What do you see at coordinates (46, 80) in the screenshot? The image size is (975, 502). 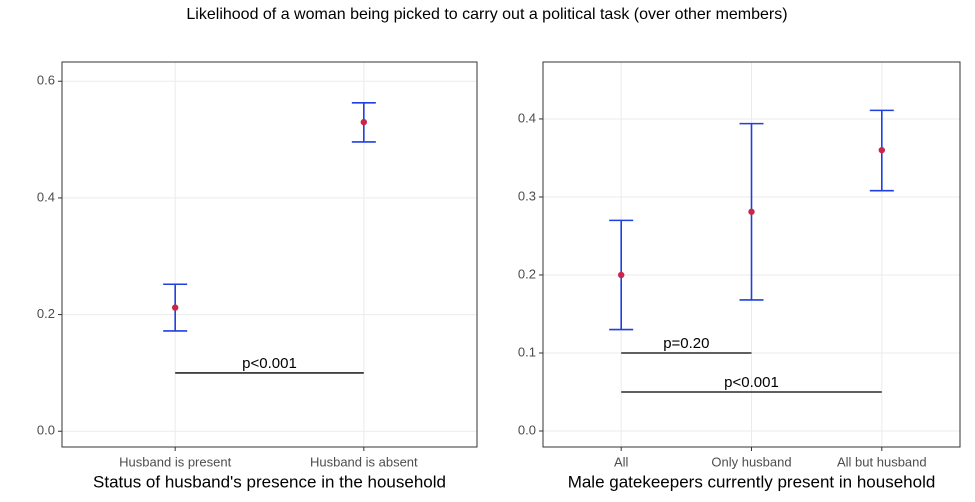 I see `y-tick-label: 0.6` at bounding box center [46, 80].